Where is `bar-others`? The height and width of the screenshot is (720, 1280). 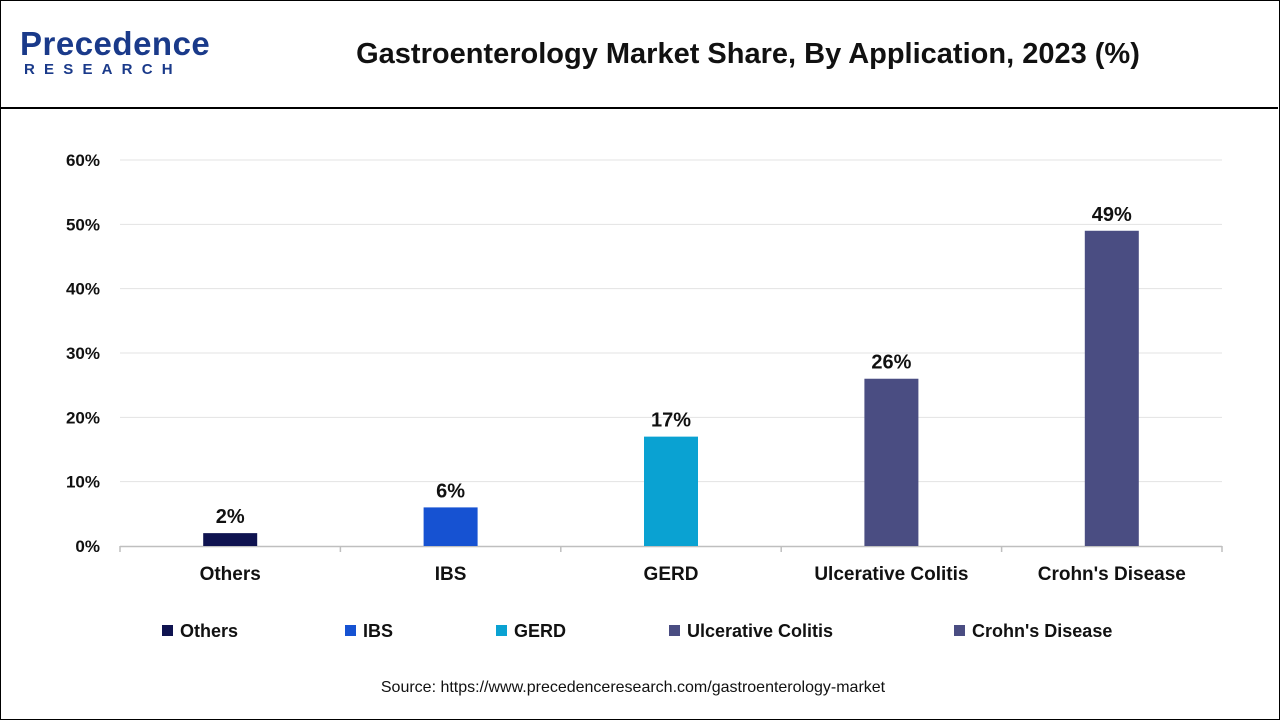 bar-others is located at coordinates (230, 539).